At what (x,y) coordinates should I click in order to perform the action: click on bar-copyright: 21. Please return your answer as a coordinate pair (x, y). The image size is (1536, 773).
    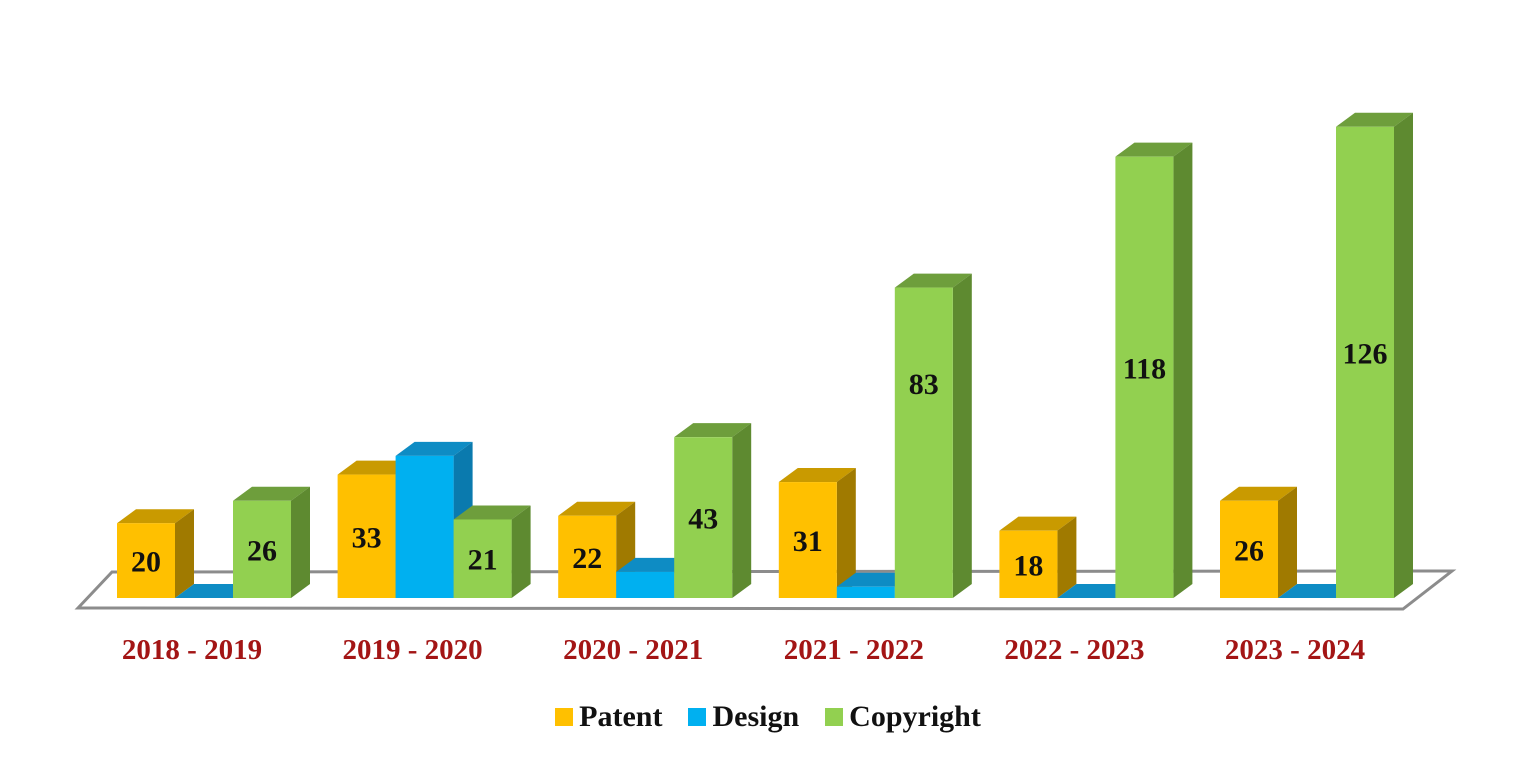
    Looking at the image, I should click on (492, 551).